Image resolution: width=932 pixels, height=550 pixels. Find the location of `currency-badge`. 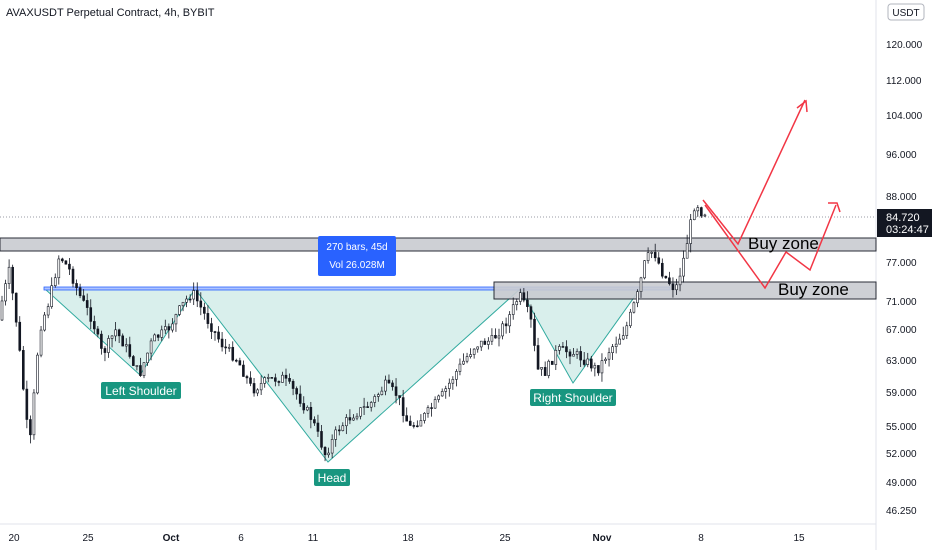

currency-badge is located at coordinates (906, 12).